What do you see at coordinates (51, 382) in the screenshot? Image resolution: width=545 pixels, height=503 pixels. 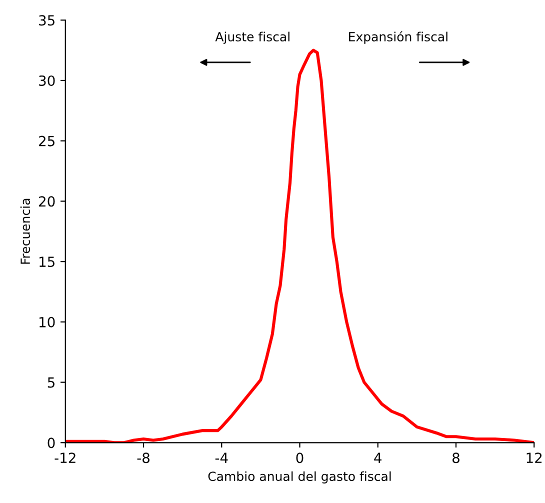 I see `y-tick-label: 5` at bounding box center [51, 382].